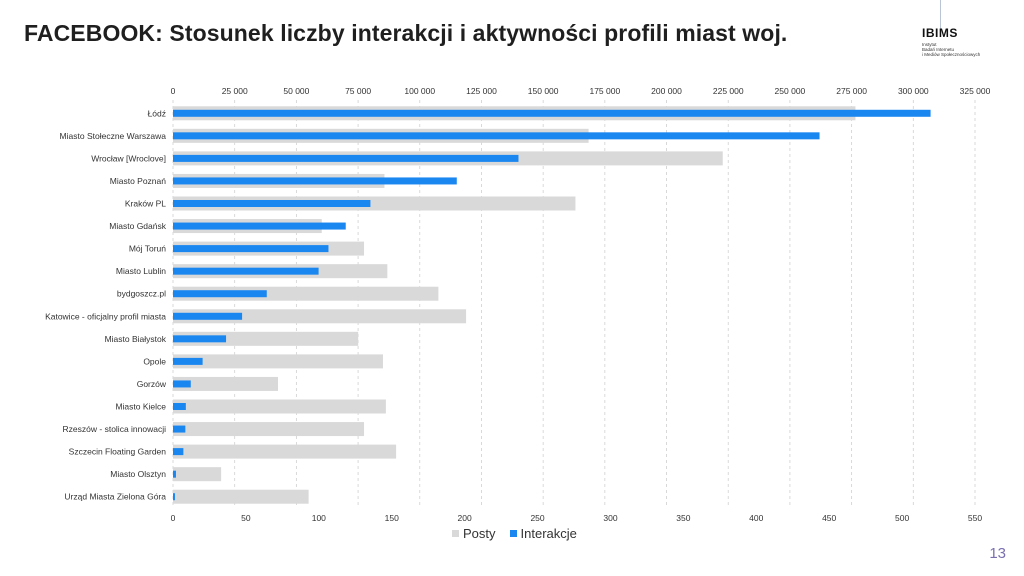 The height and width of the screenshot is (576, 1024). Describe the element at coordinates (975, 518) in the screenshot. I see `bottom-axis-tick-label: 550` at that location.